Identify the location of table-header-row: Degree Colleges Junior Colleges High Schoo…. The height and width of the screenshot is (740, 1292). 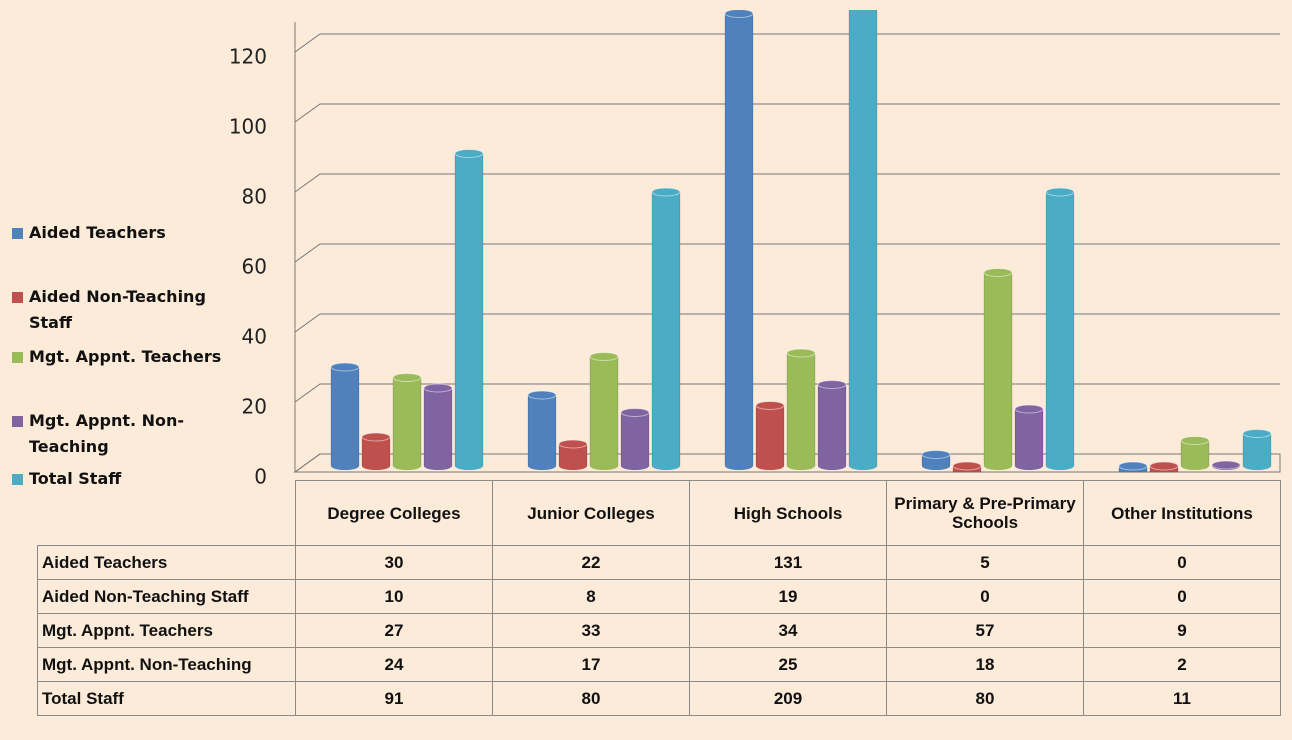
(659, 513).